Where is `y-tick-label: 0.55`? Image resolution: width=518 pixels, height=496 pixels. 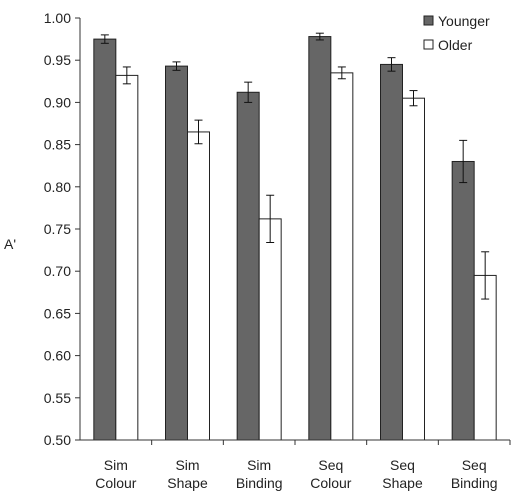
y-tick-label: 0.55 is located at coordinates (57, 398).